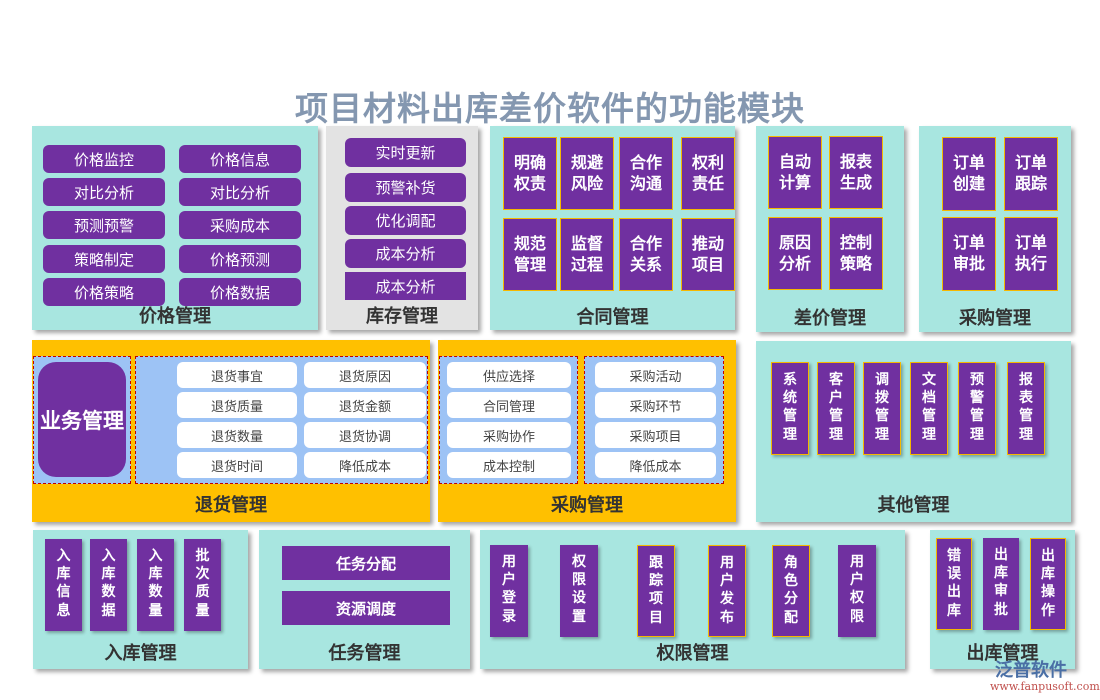 The height and width of the screenshot is (700, 1100). I want to click on function-item: 权限设置, so click(579, 591).